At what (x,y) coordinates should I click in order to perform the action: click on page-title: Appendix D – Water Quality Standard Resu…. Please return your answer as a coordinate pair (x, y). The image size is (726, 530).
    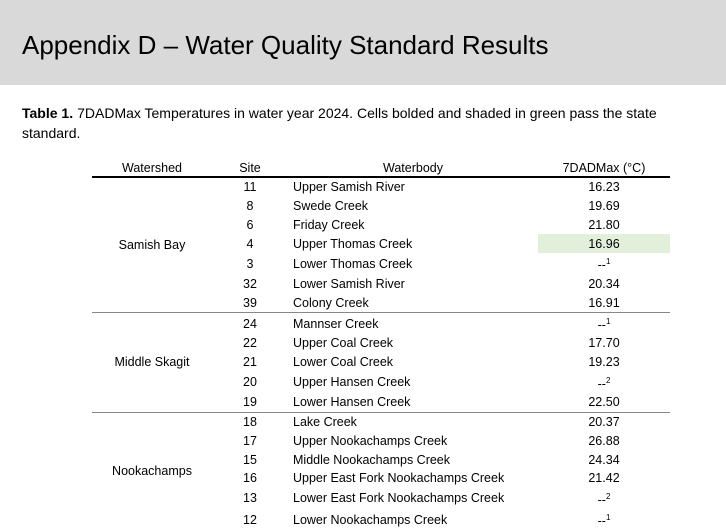
    Looking at the image, I should click on (285, 45).